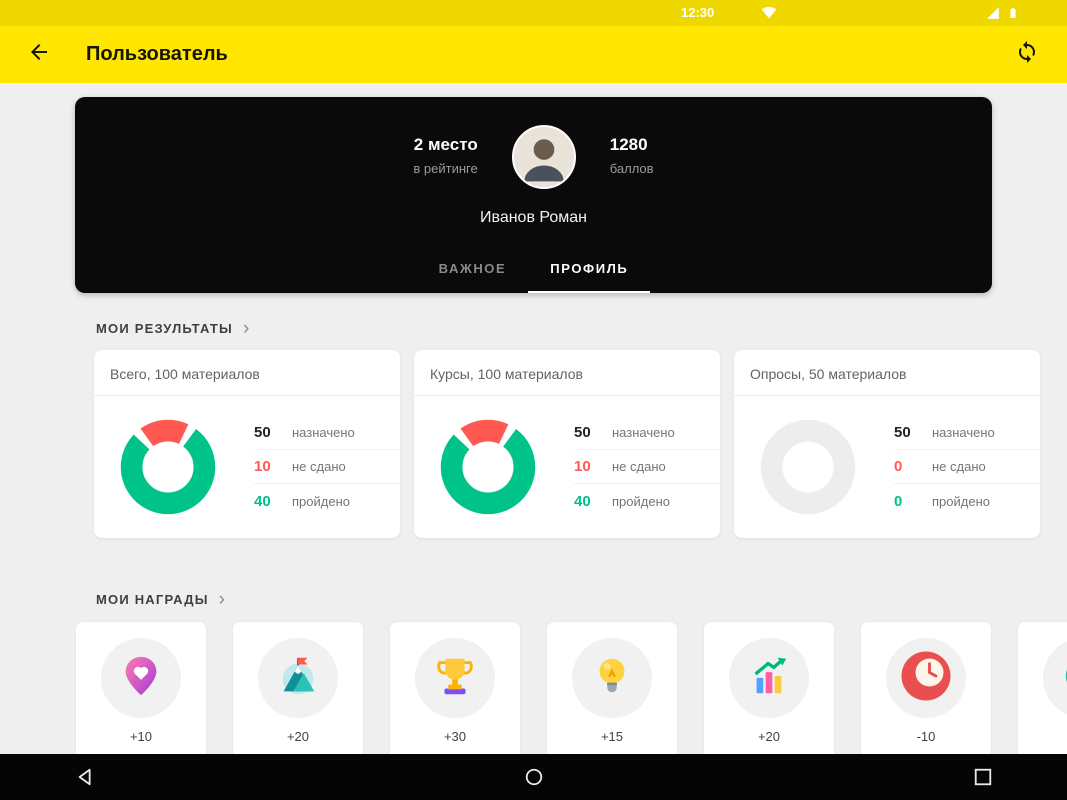  I want to click on points-stat: 1280 баллов, so click(632, 150).